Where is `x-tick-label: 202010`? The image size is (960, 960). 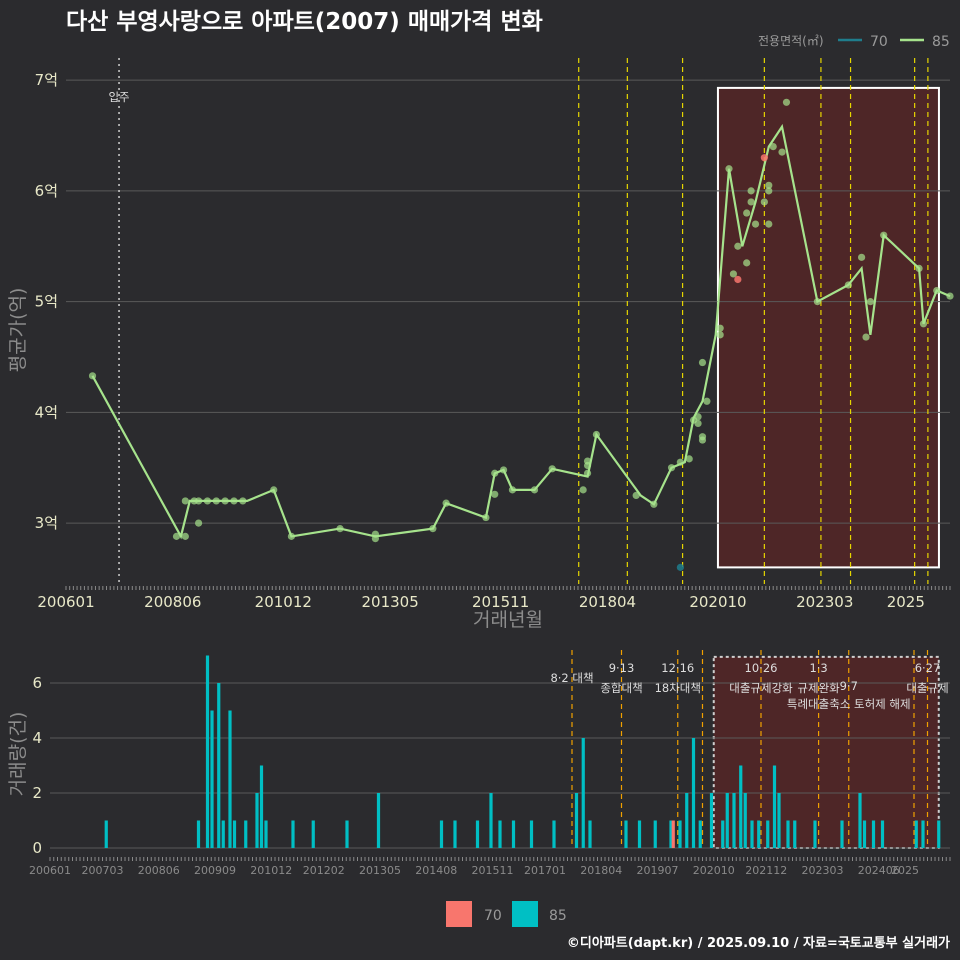 x-tick-label: 202010 is located at coordinates (717, 602).